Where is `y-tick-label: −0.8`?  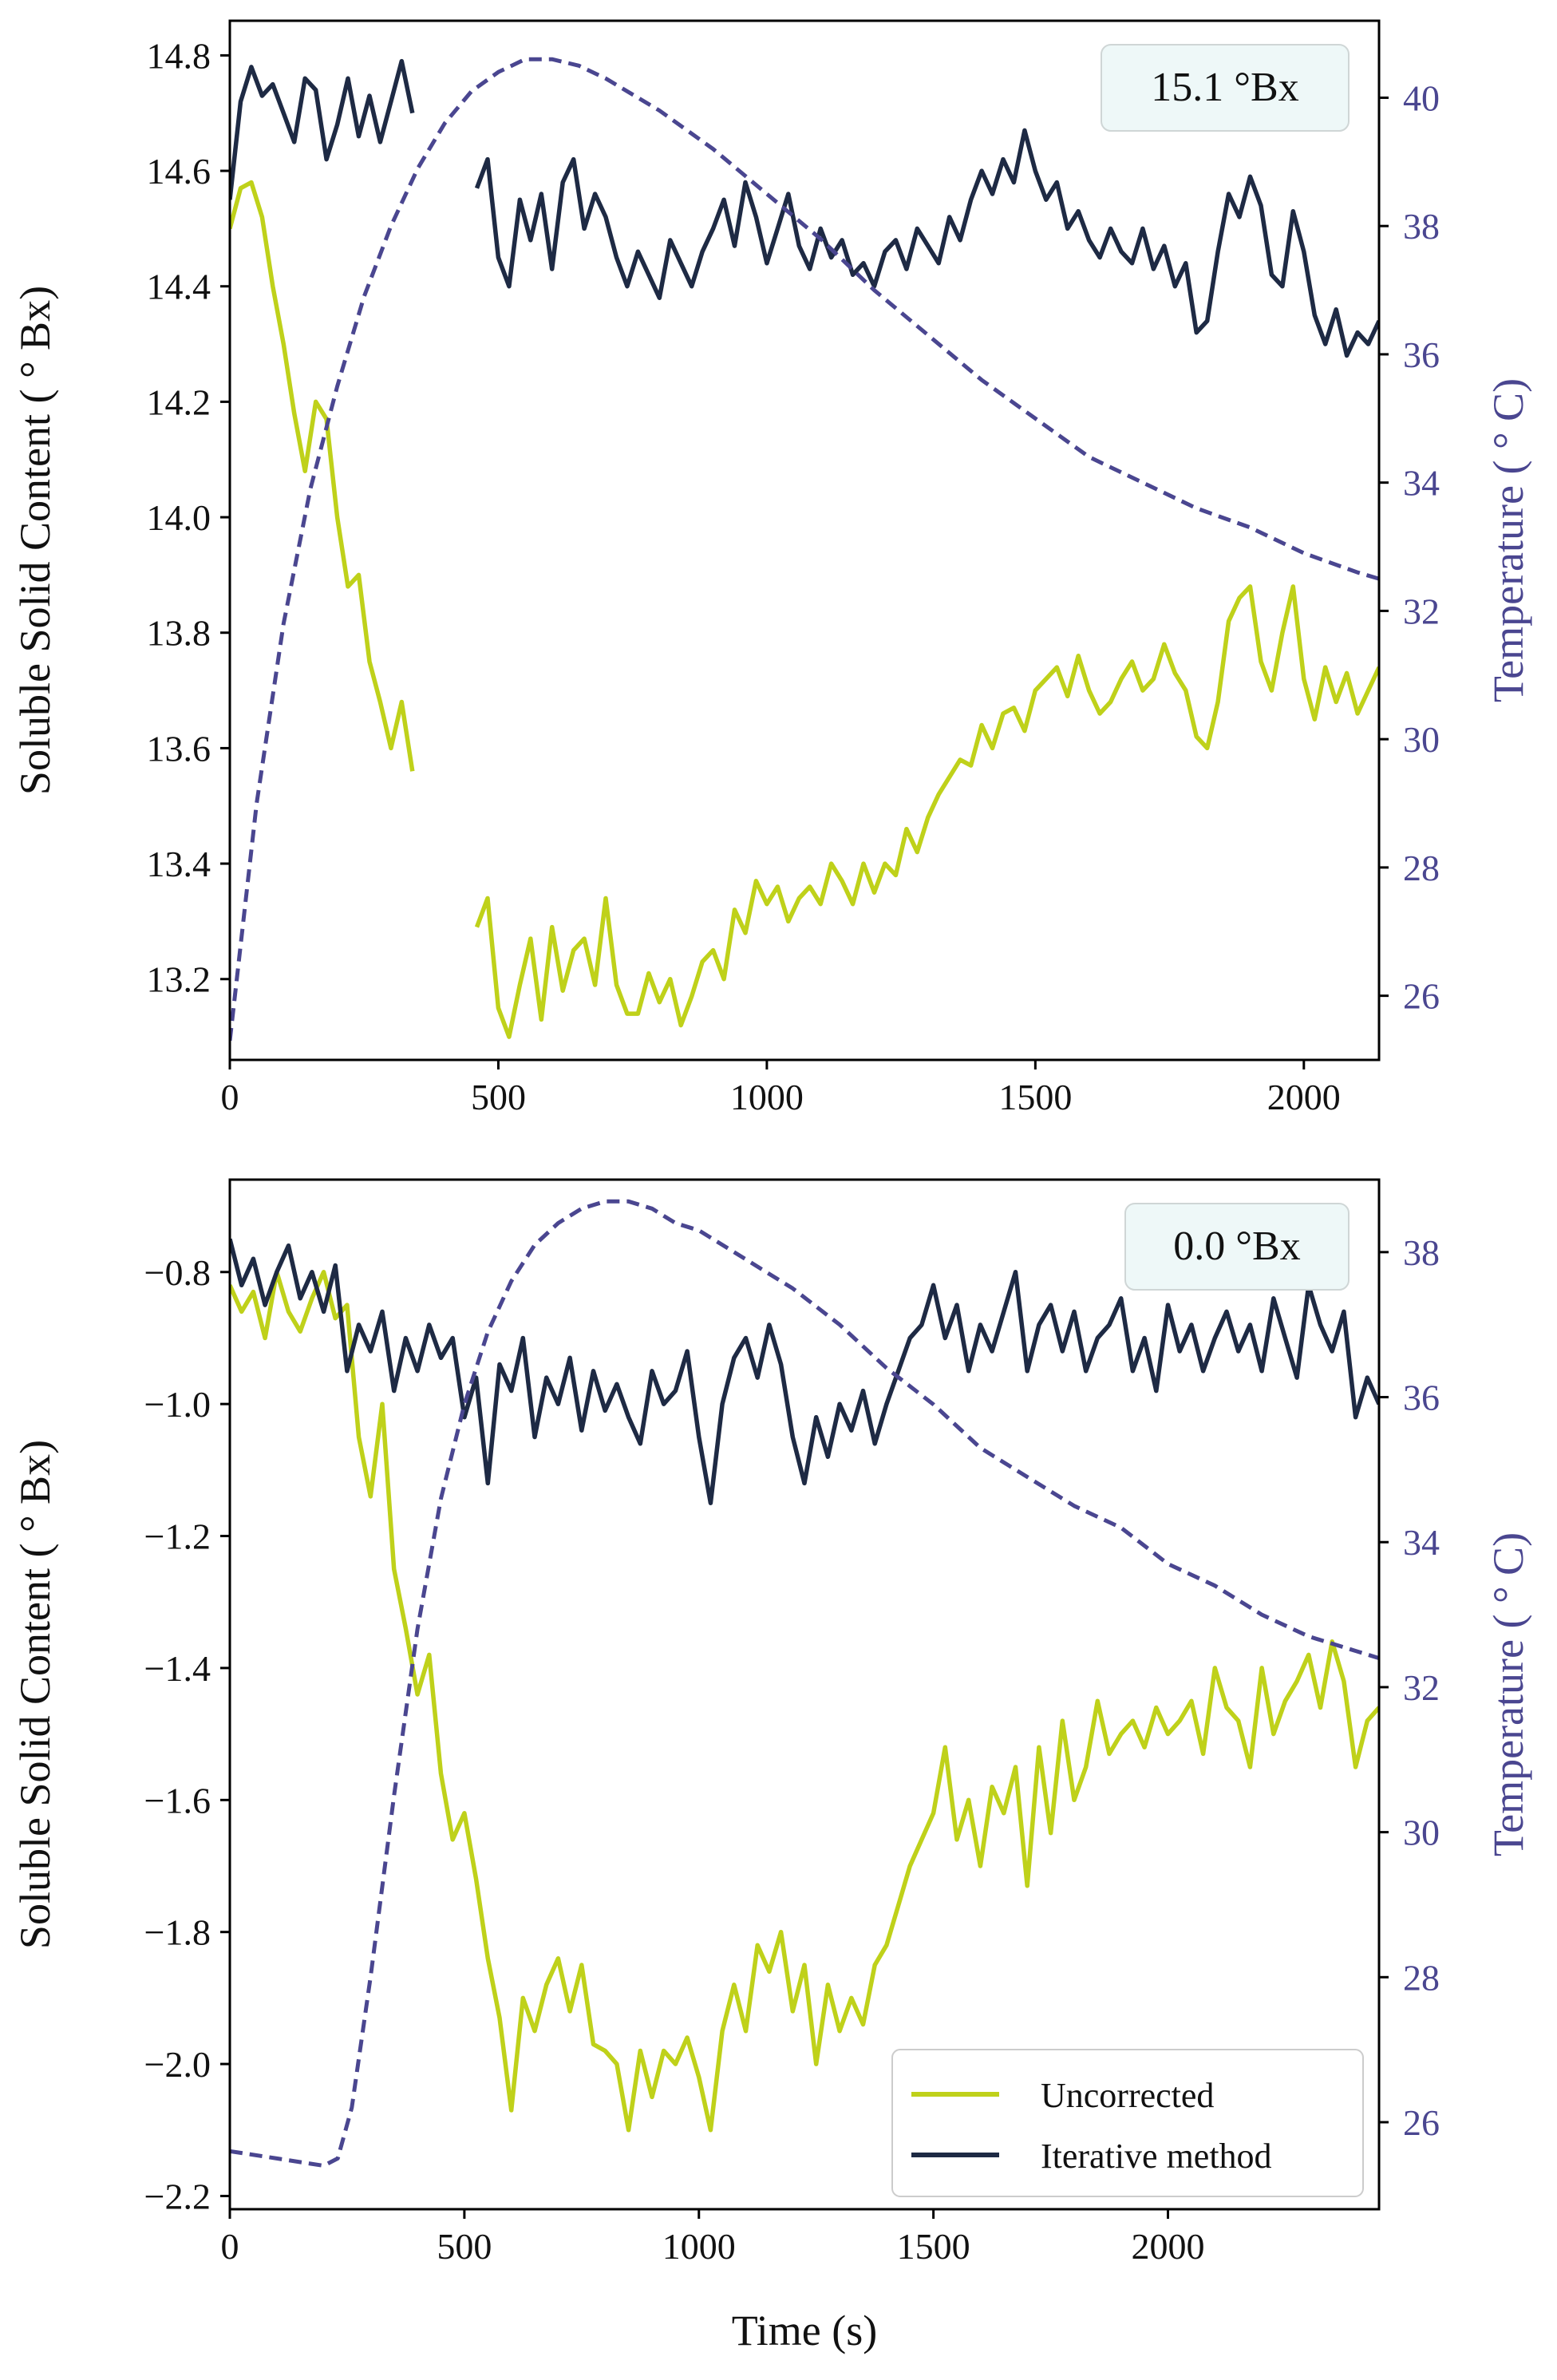
y-tick-label: −0.8 is located at coordinates (177, 1272).